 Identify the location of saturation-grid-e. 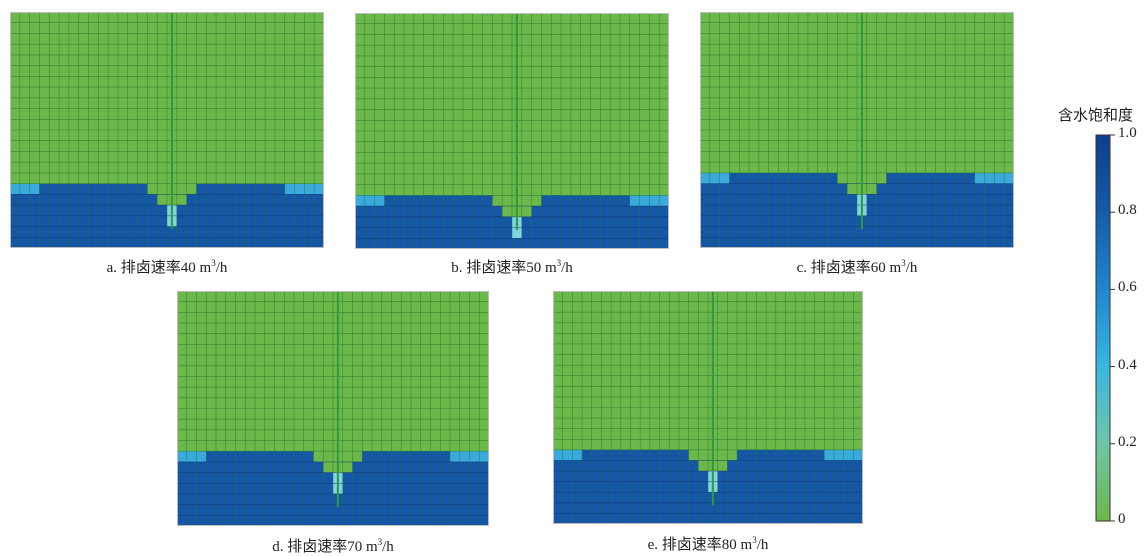
(708, 407).